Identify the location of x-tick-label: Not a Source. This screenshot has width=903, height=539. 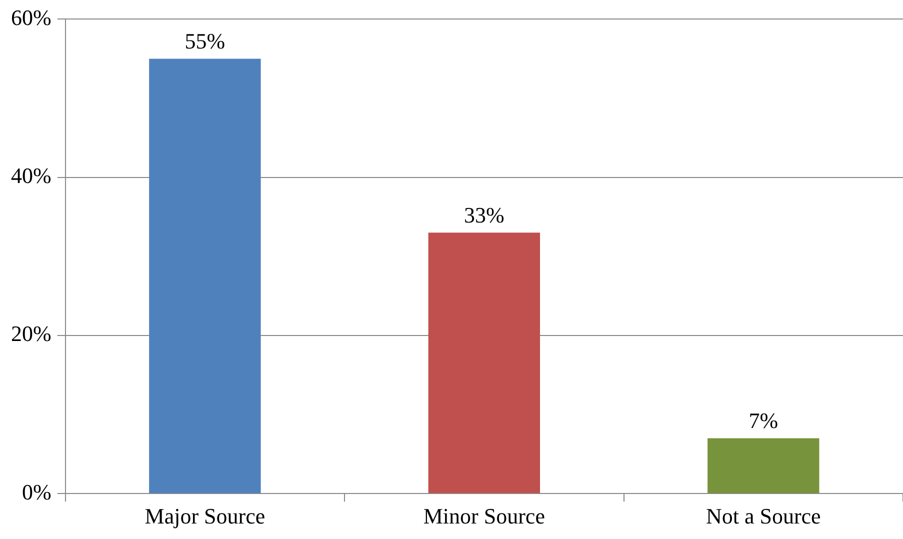
(763, 516).